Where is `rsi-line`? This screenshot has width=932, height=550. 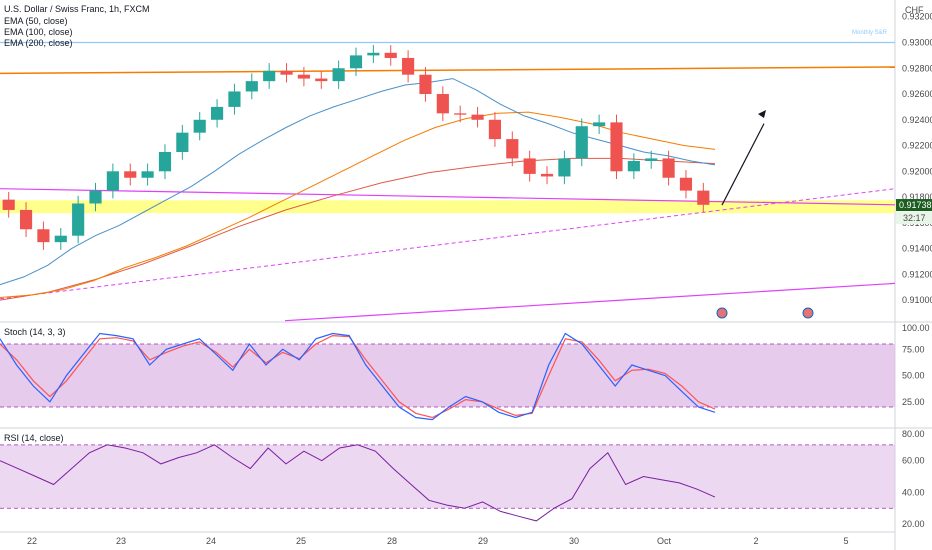
rsi-line is located at coordinates (358, 483).